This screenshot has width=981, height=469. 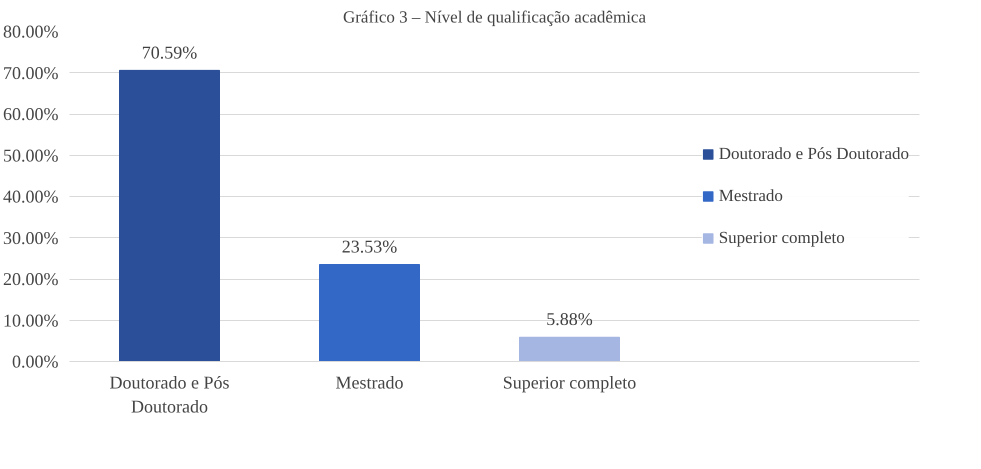 What do you see at coordinates (170, 394) in the screenshot?
I see `x-tick-label: Doutorado e Pós Doutorado` at bounding box center [170, 394].